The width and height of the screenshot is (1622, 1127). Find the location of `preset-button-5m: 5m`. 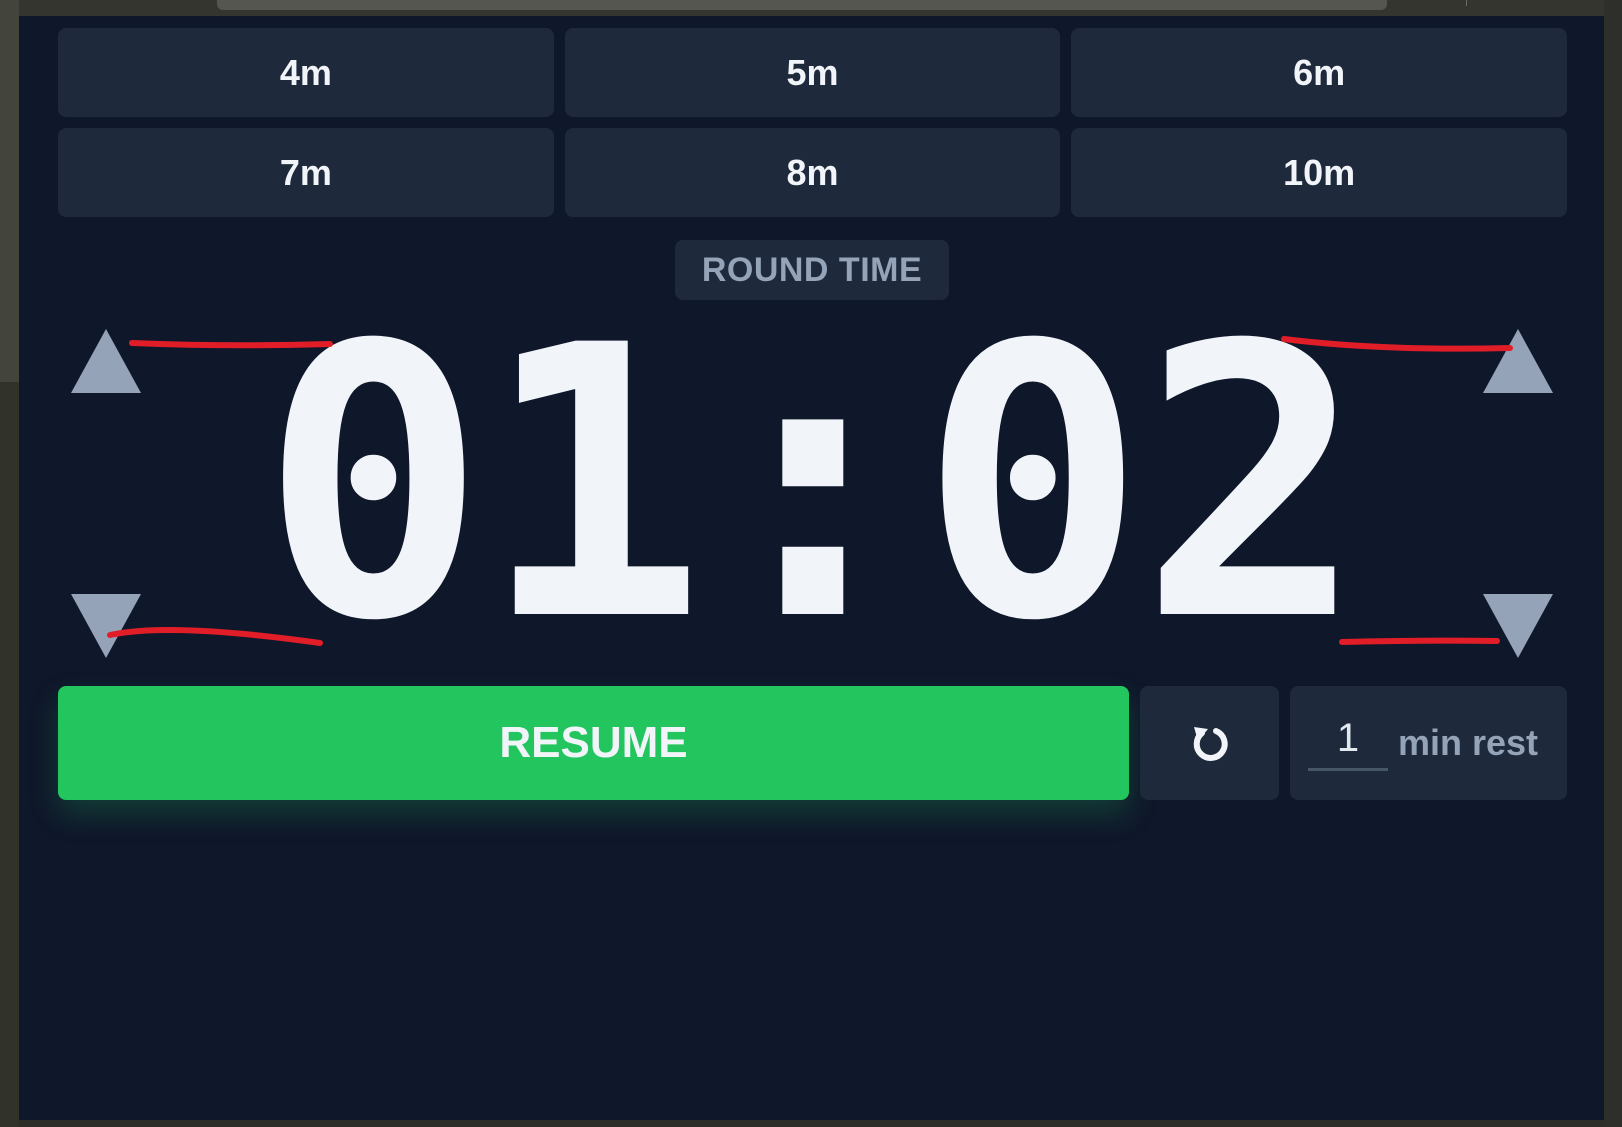

preset-button-5m: 5m is located at coordinates (812, 72).